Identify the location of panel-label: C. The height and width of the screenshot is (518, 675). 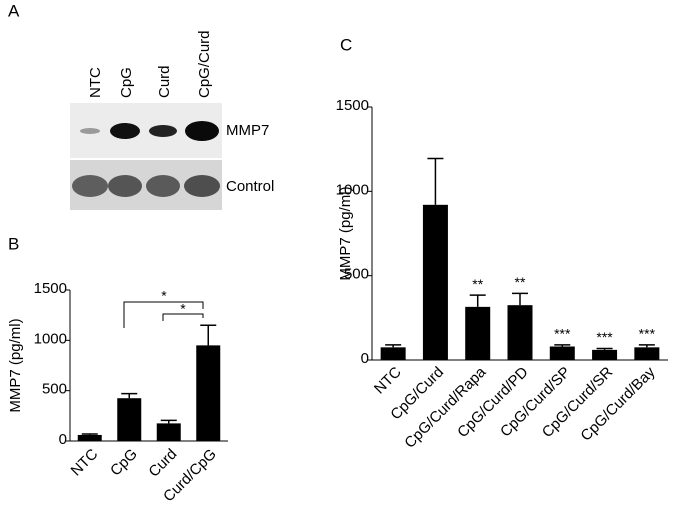
(346, 44).